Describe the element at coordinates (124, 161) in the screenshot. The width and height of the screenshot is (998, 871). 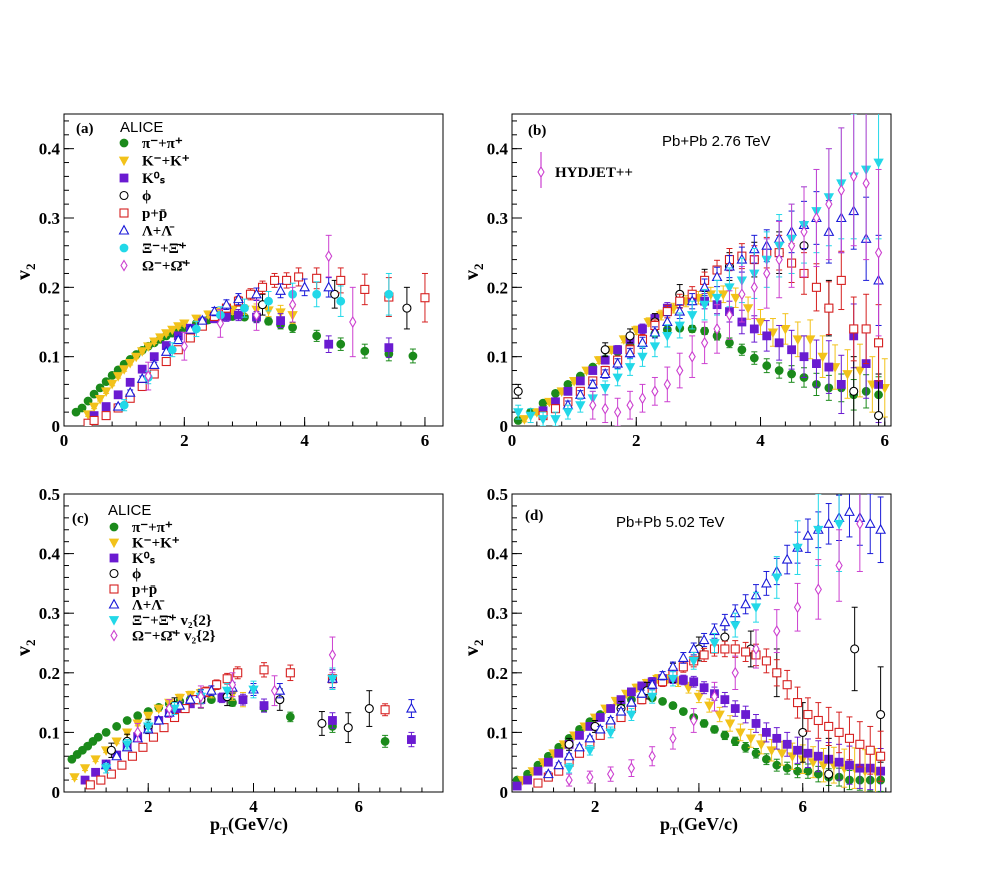
I see `legend-marker-kaon` at that location.